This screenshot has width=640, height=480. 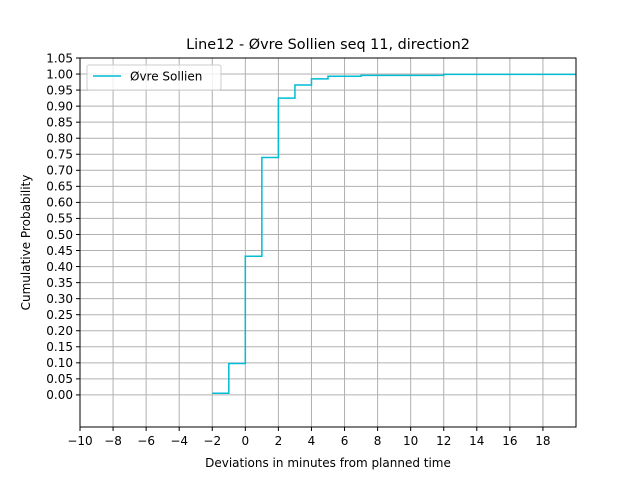 What do you see at coordinates (59, 74) in the screenshot?
I see `y-tick-label: 1.00` at bounding box center [59, 74].